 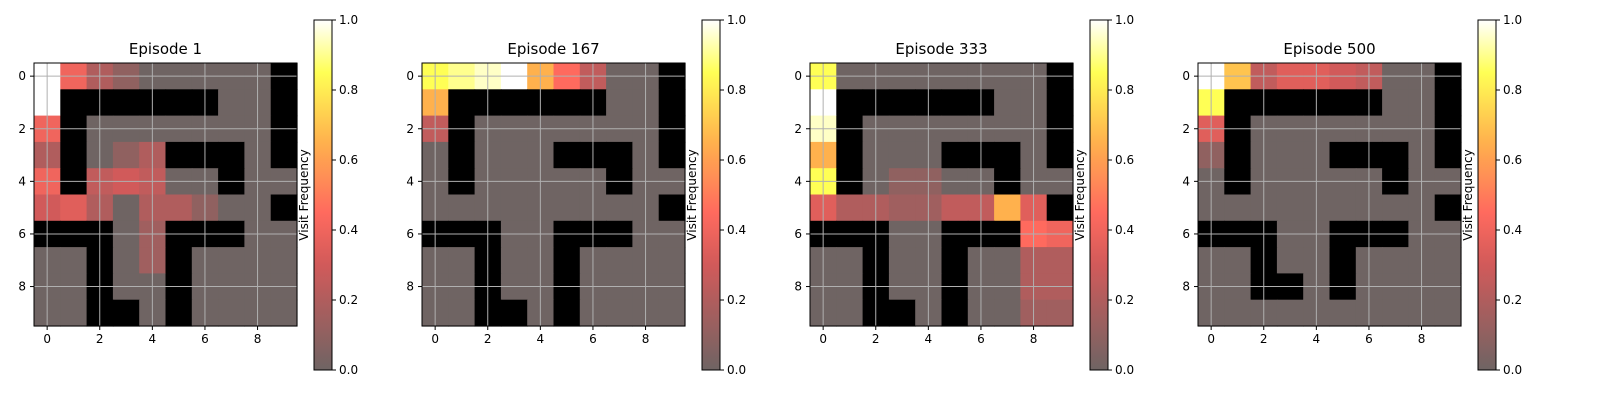 What do you see at coordinates (1186, 181) in the screenshot?
I see `y-tick-label: 4` at bounding box center [1186, 181].